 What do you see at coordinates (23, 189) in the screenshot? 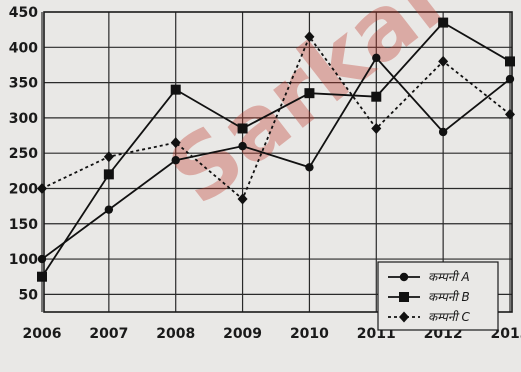
I see `y-tick-label: 200` at bounding box center [23, 189].